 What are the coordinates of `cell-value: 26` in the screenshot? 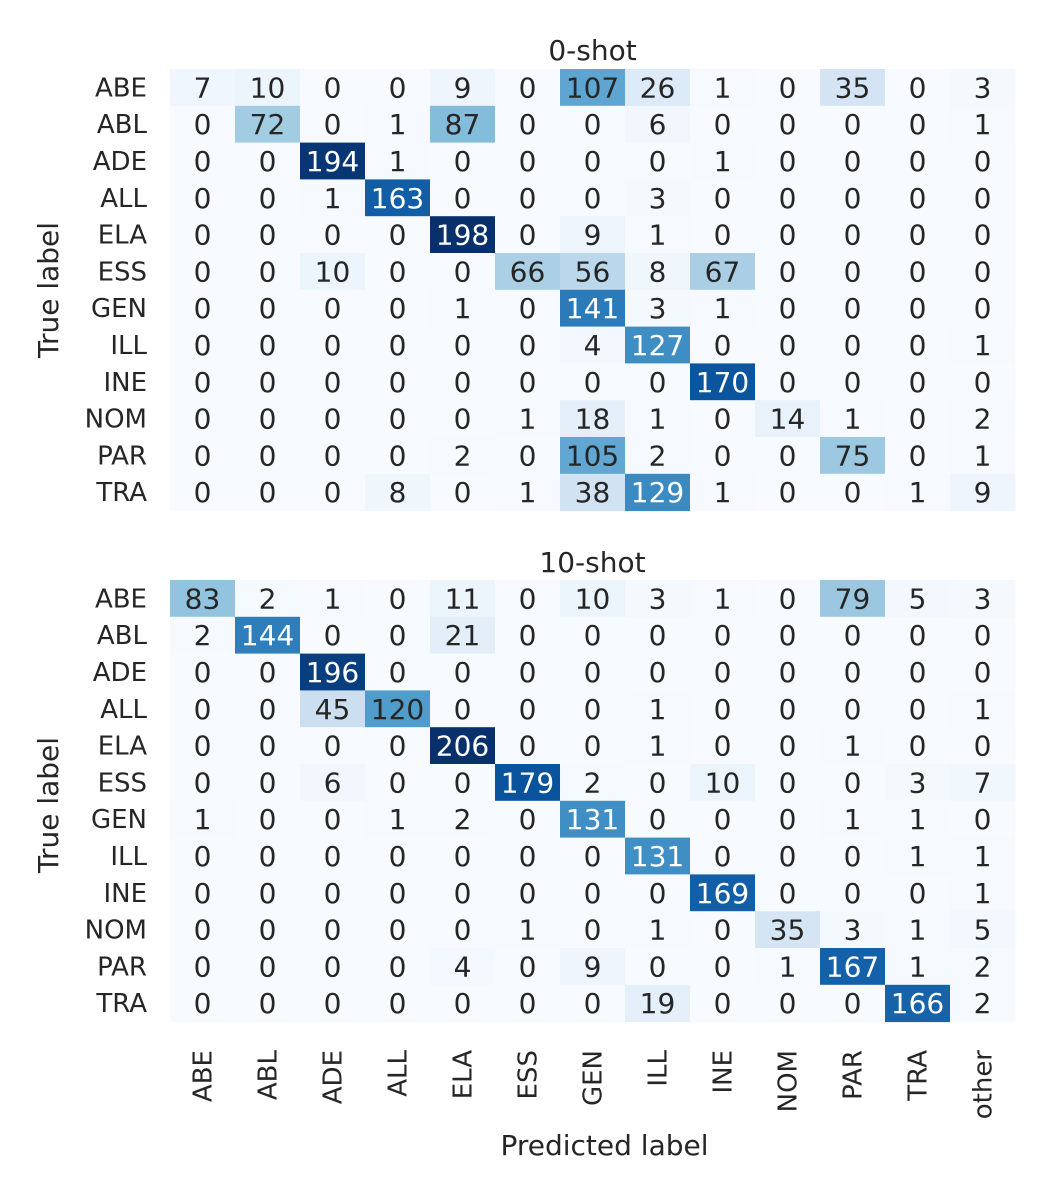 It's located at (658, 87).